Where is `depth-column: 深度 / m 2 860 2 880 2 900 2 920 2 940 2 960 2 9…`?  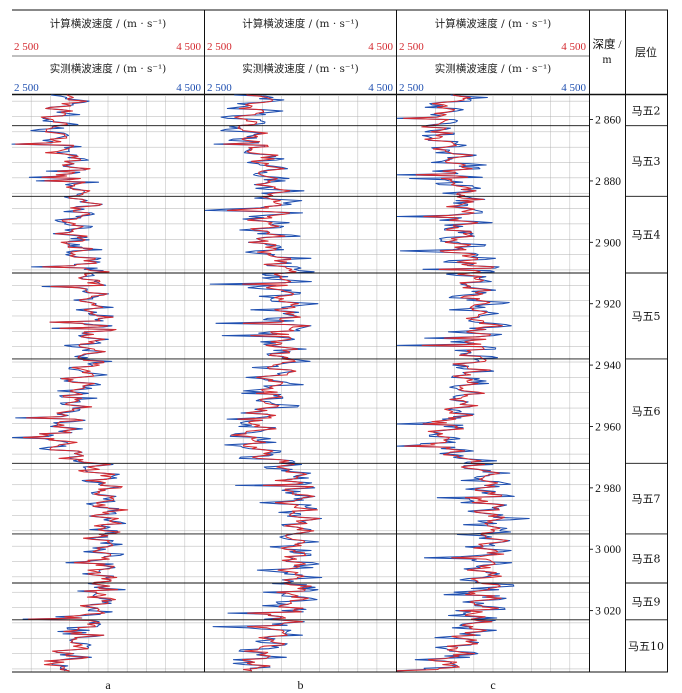
depth-column: 深度 / m 2 860 2 880 2 900 2 920 2 940 2 960 2 9… is located at coordinates (605, 327).